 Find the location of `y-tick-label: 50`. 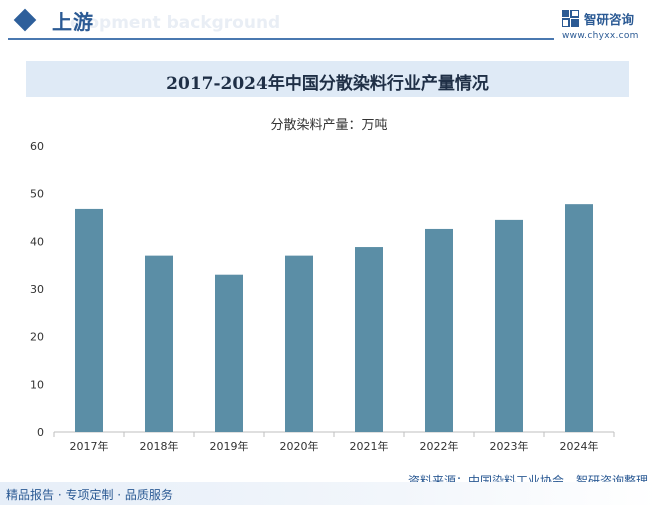

y-tick-label: 50 is located at coordinates (37, 194).